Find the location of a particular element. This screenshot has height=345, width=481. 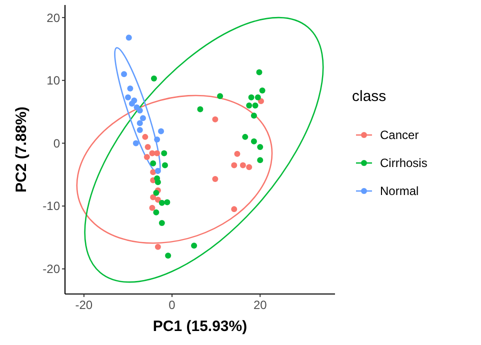

x-axis-title: PC1 (15.93%) is located at coordinates (200, 326).